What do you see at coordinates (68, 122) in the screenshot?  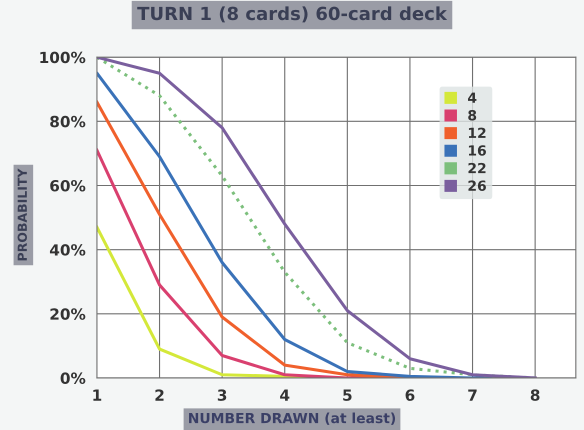 I see `y-tick-label: 80%` at bounding box center [68, 122].